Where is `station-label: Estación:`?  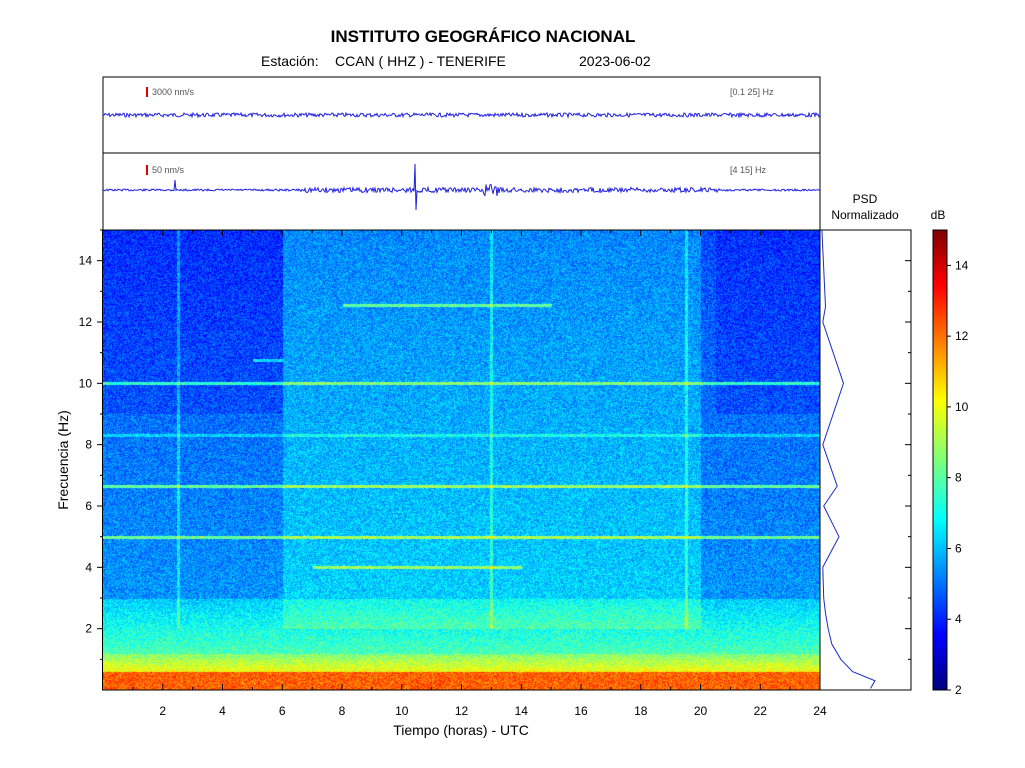
station-label: Estación: is located at coordinates (290, 61).